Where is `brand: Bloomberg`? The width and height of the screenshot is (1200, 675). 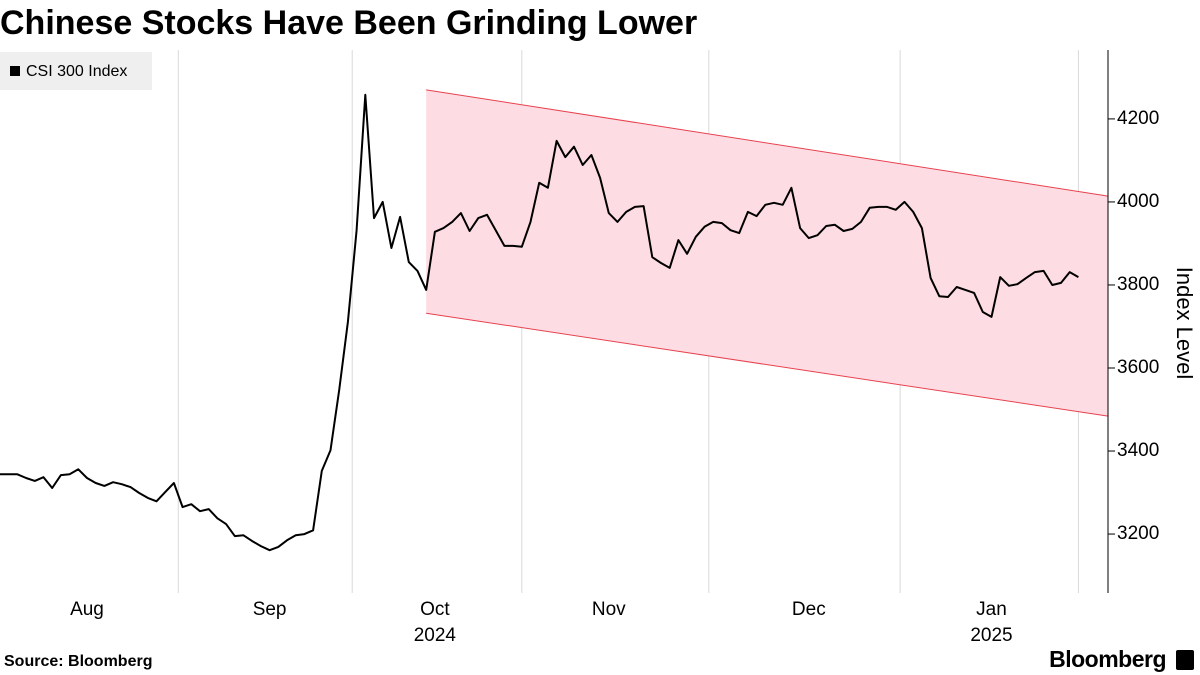 brand: Bloomberg is located at coordinates (1107, 659).